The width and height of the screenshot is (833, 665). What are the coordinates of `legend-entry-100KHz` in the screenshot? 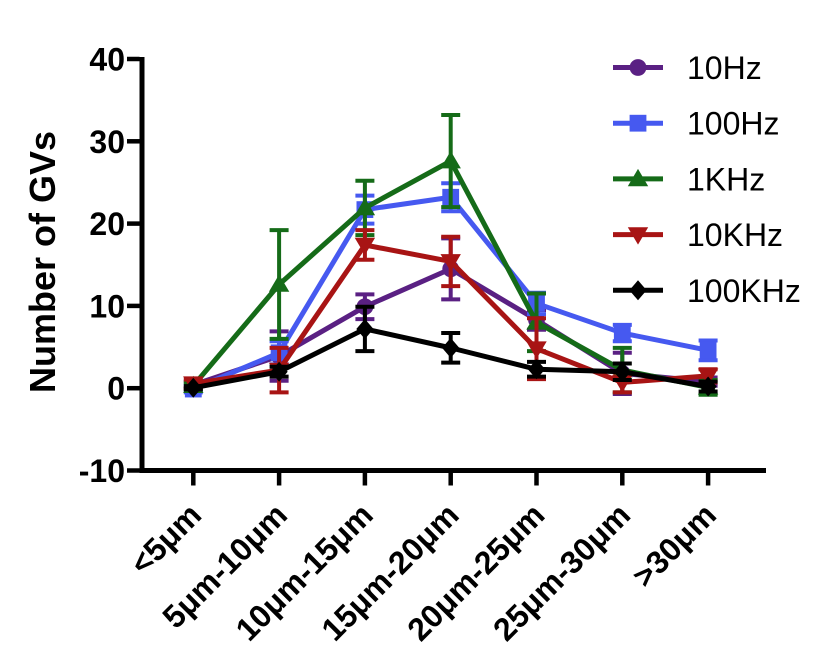 It's located at (638, 290).